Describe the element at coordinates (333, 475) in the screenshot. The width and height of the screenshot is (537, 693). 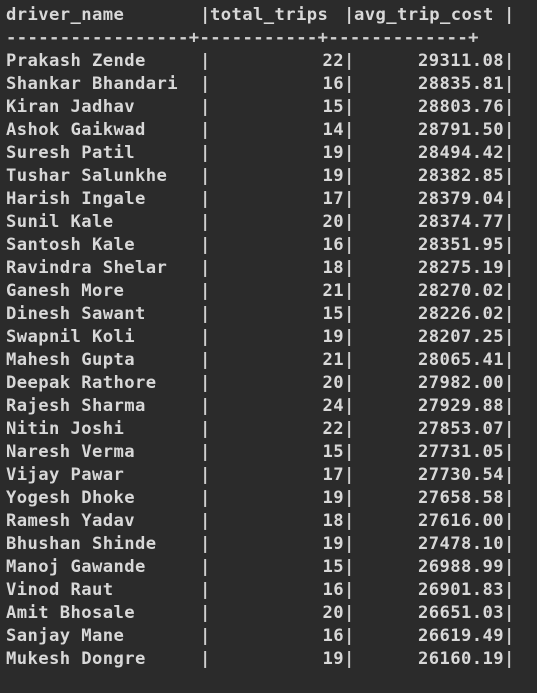
I see `total-trips-cell: 17` at that location.